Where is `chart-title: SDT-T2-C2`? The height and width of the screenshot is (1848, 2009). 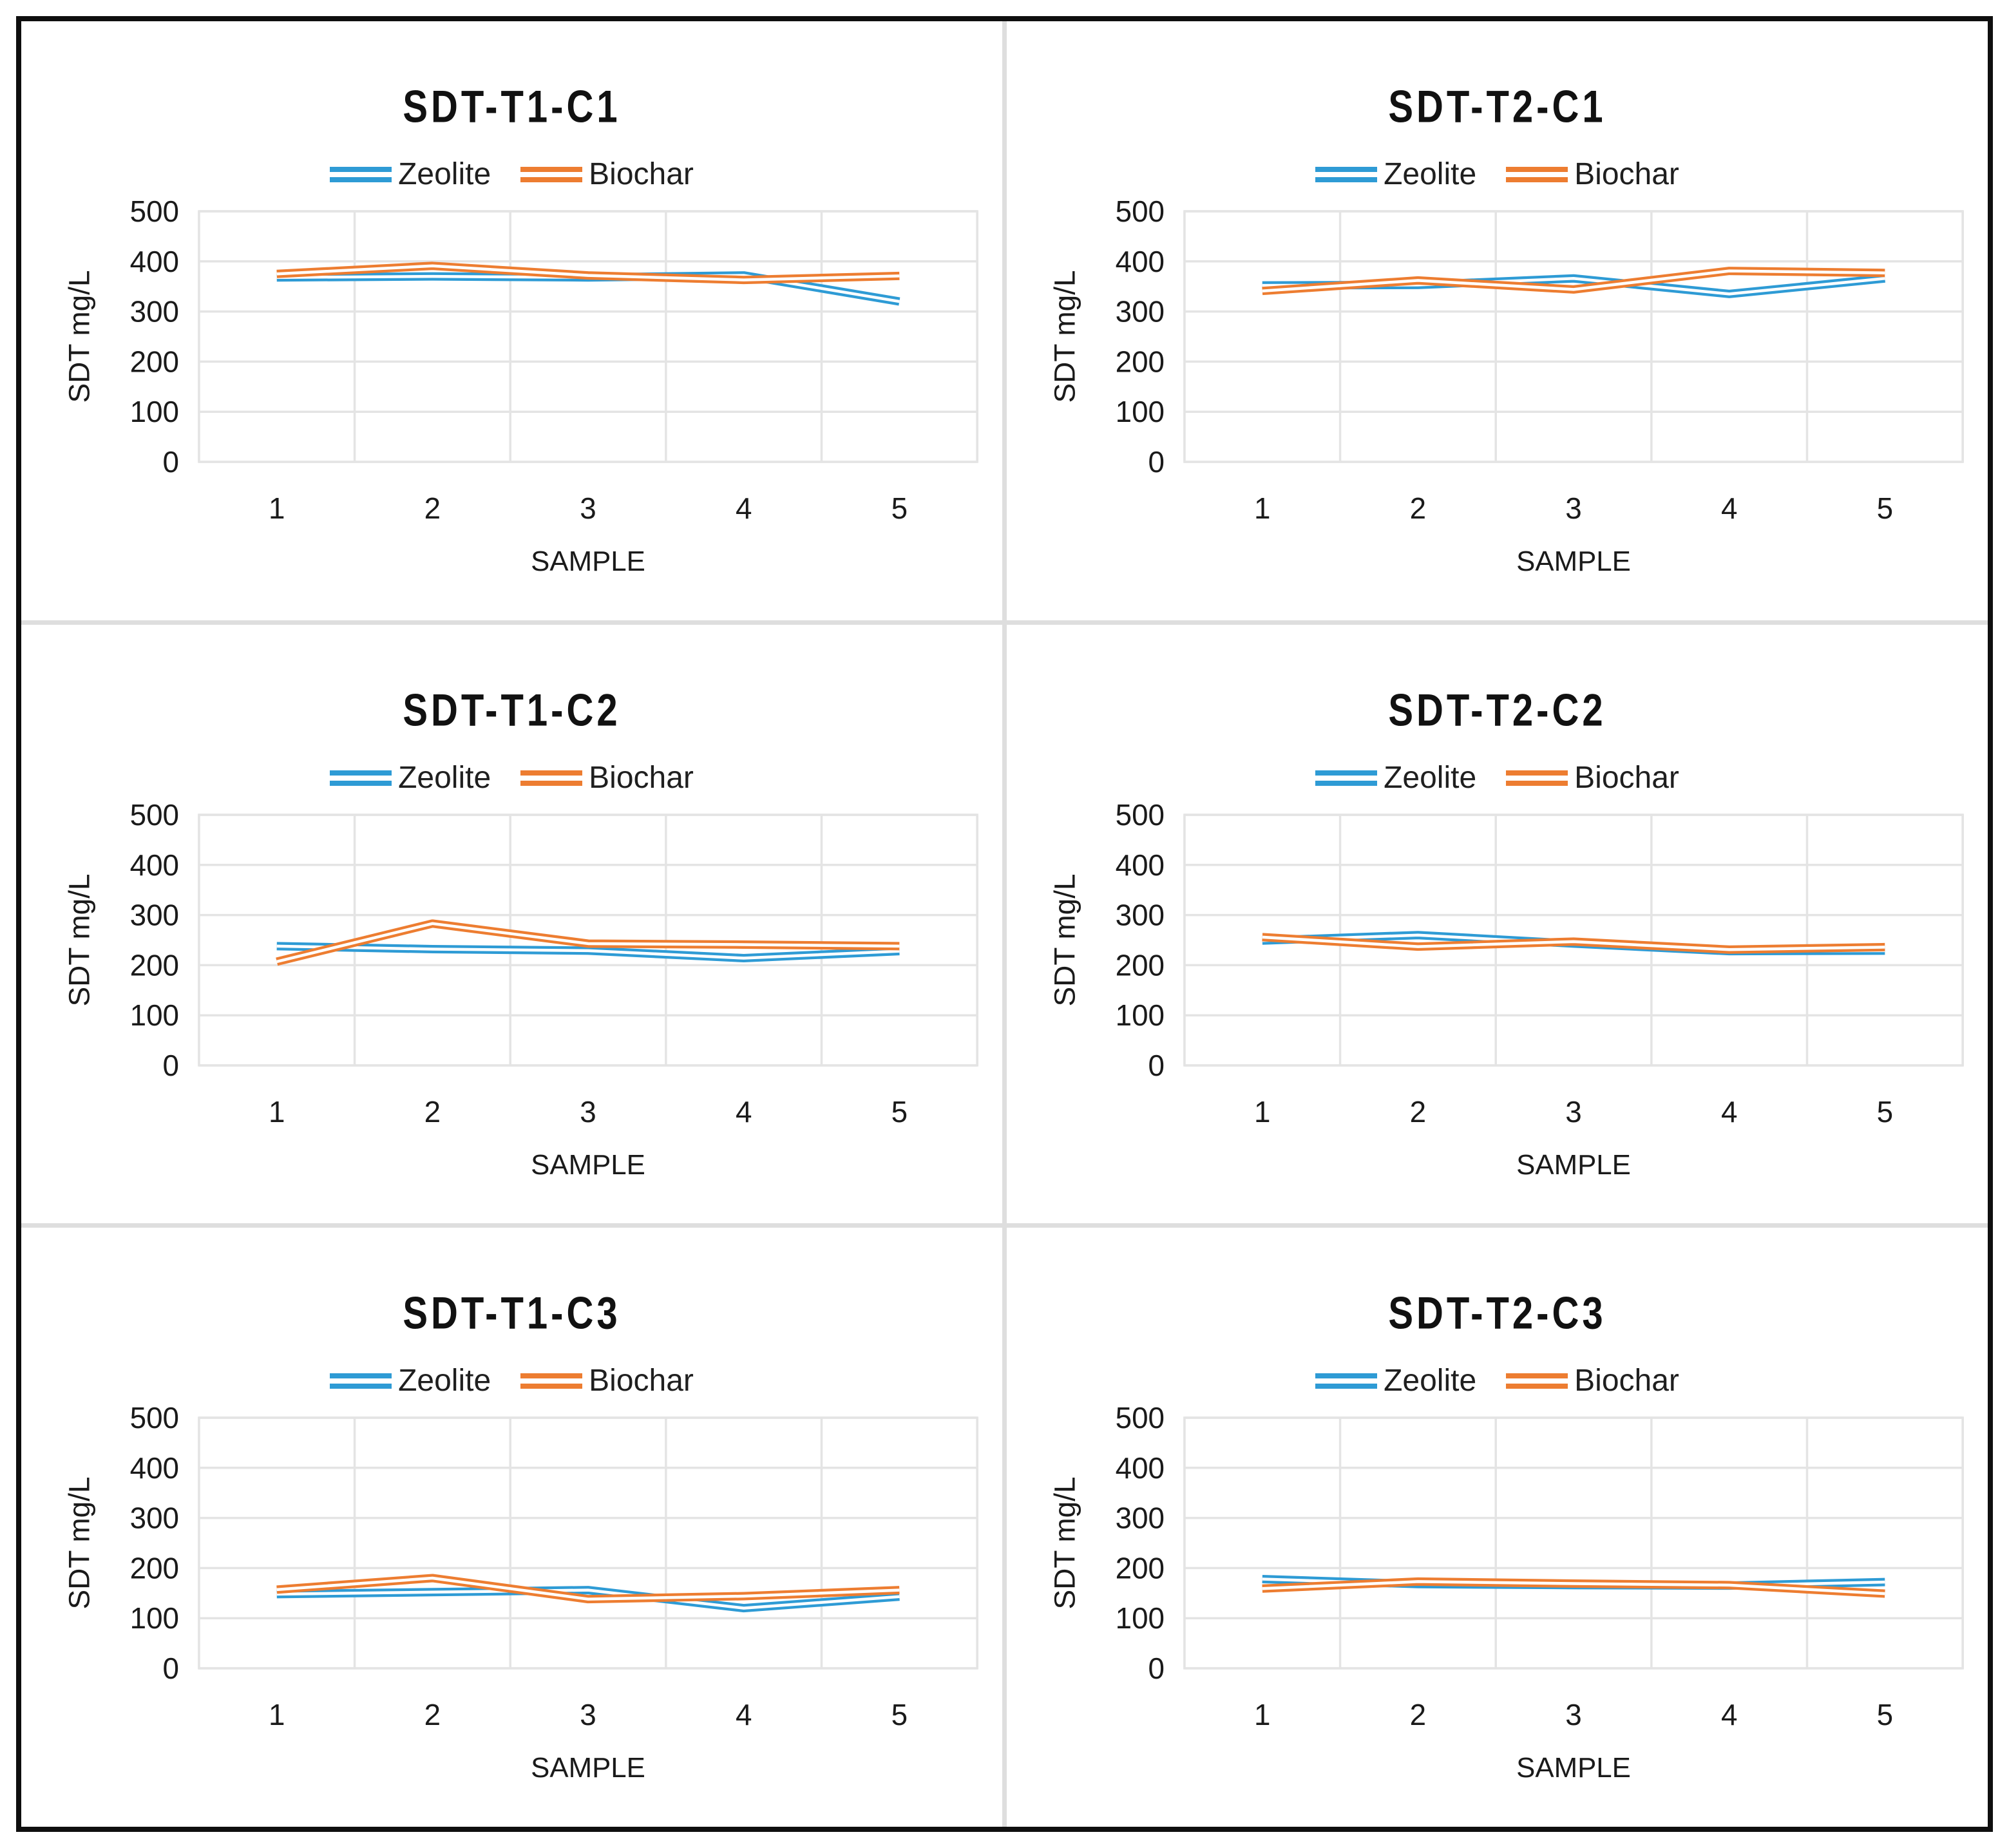 chart-title: SDT-T2-C2 is located at coordinates (1497, 711).